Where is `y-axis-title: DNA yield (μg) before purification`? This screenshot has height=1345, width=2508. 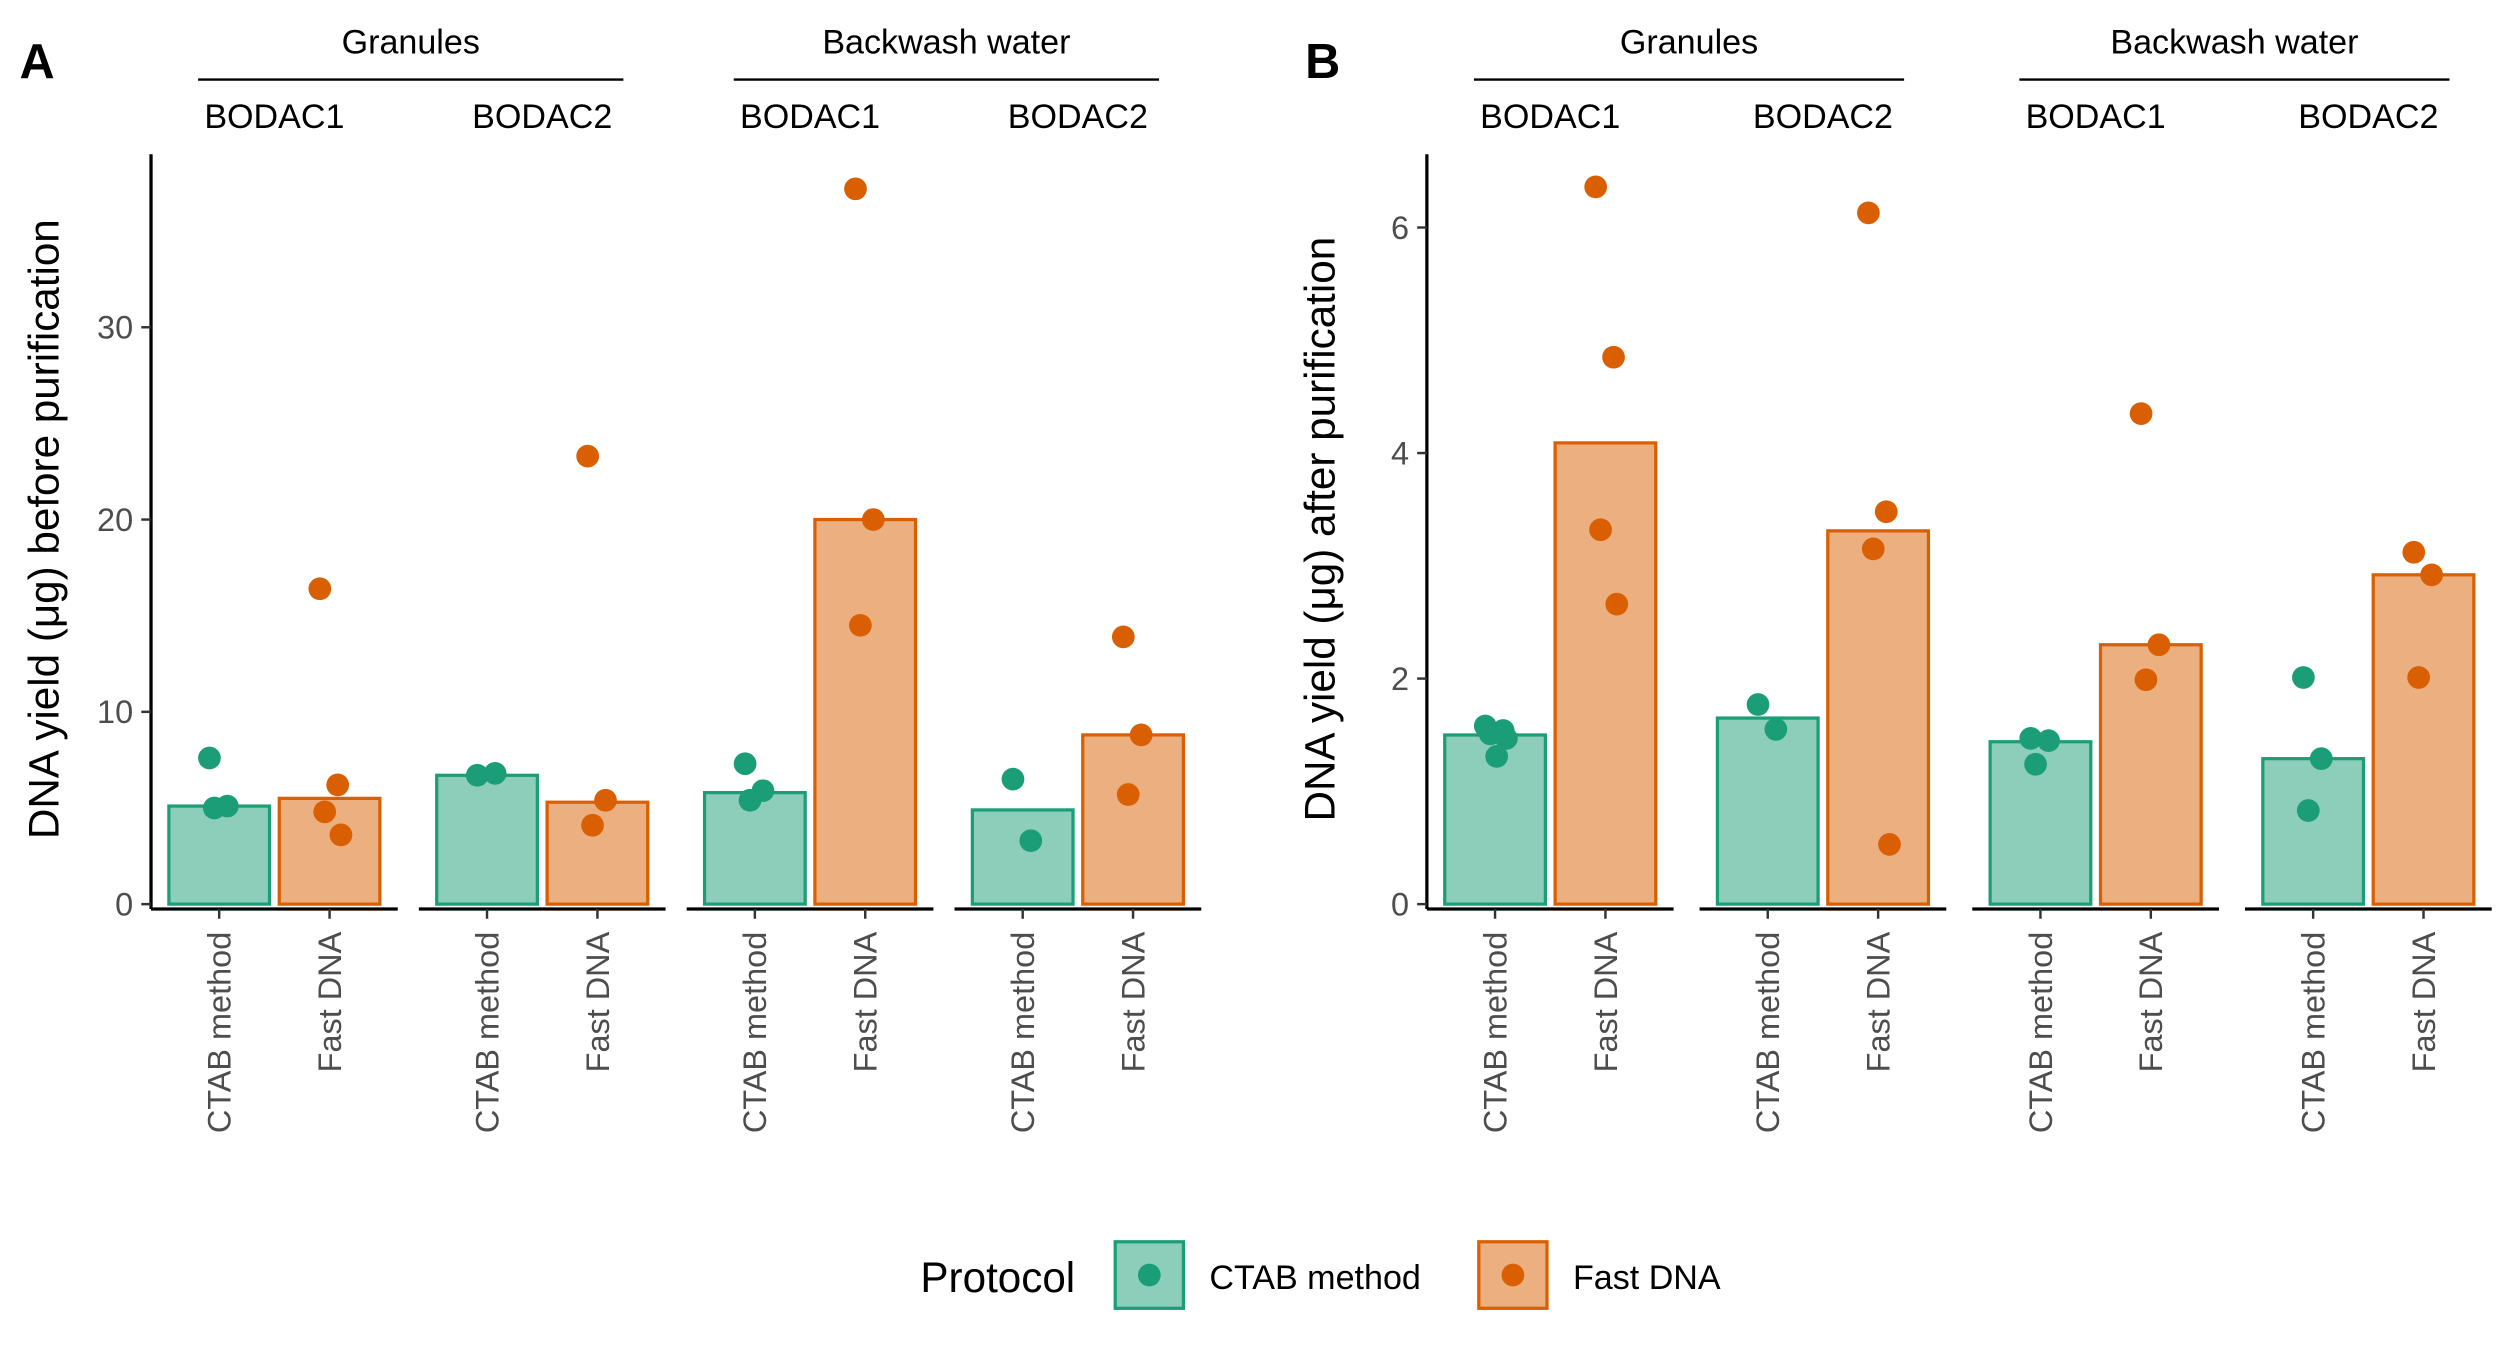
y-axis-title: DNA yield (μg) before purification is located at coordinates (43, 529).